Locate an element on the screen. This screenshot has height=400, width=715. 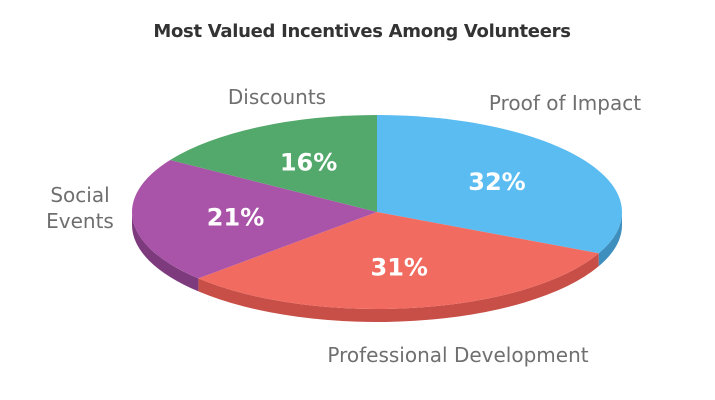
slice-value-social-events: 21% is located at coordinates (235, 217).